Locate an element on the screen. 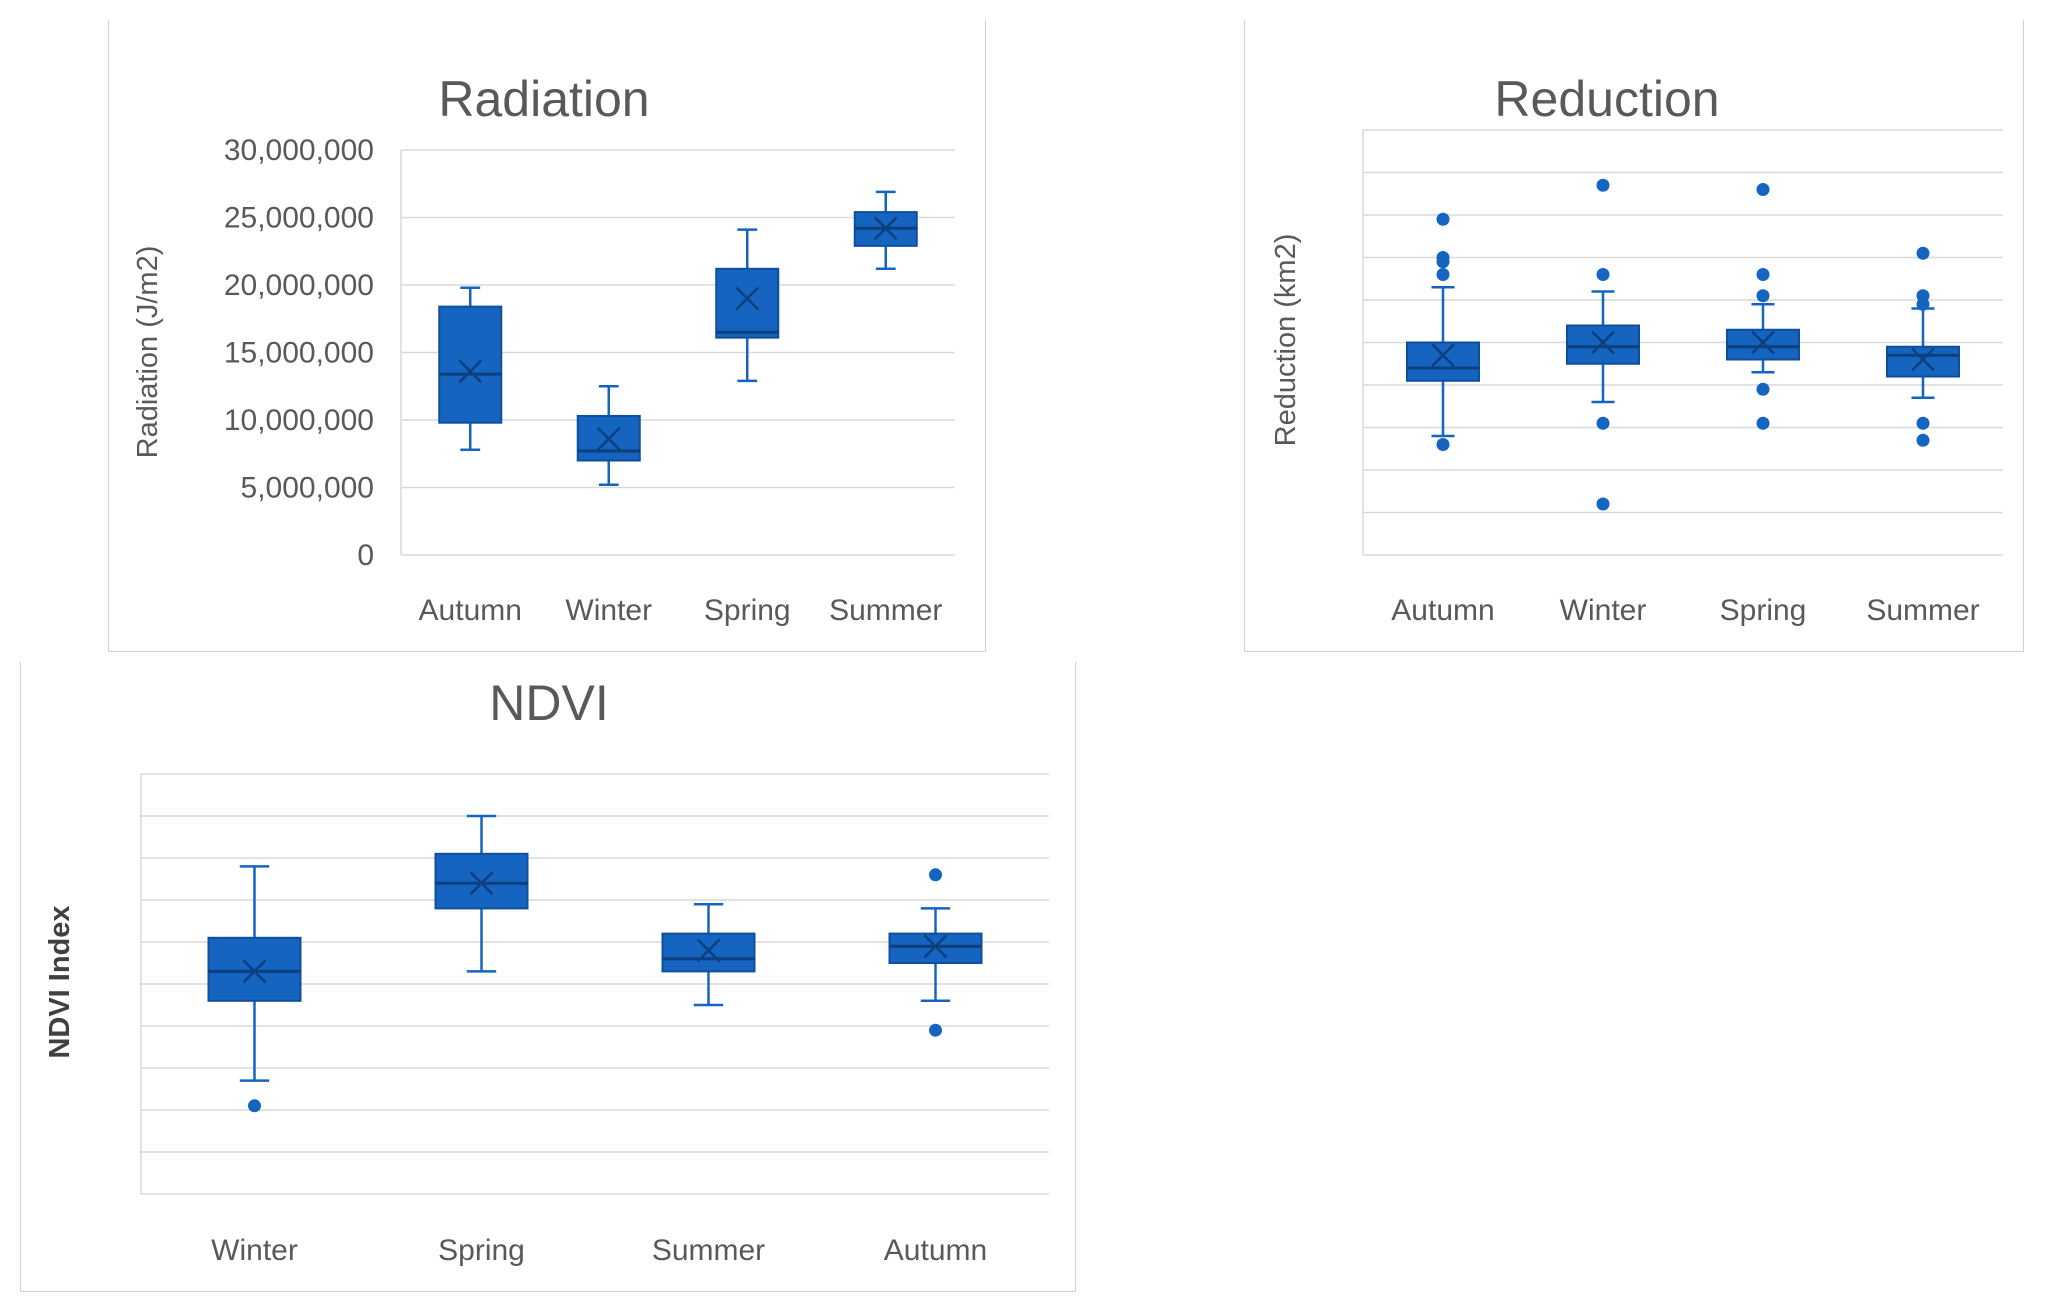 Image resolution: width=2048 pixels, height=1308 pixels. y-tick-label: 0 is located at coordinates (365, 555).